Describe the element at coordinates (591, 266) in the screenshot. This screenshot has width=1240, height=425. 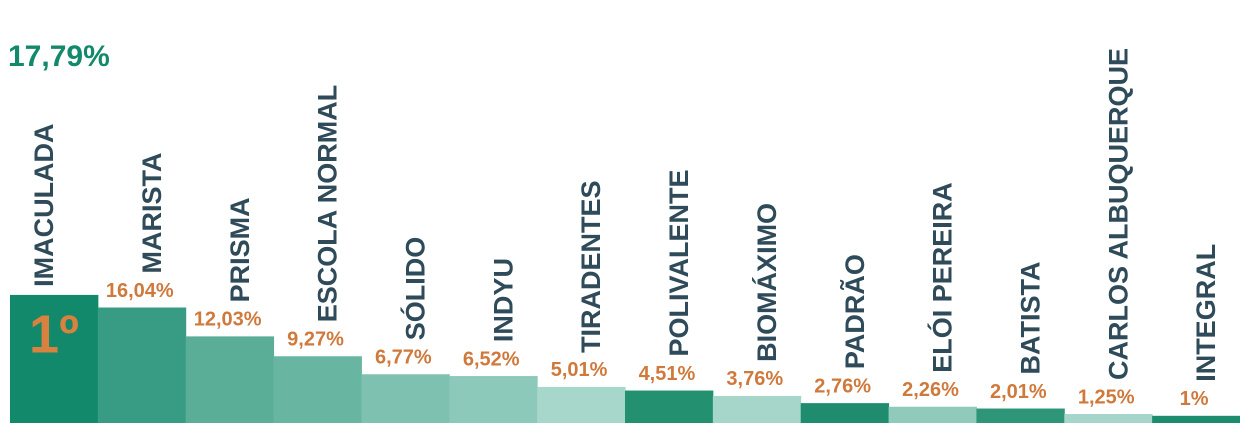
I see `category-label: TIRADENTES` at that location.